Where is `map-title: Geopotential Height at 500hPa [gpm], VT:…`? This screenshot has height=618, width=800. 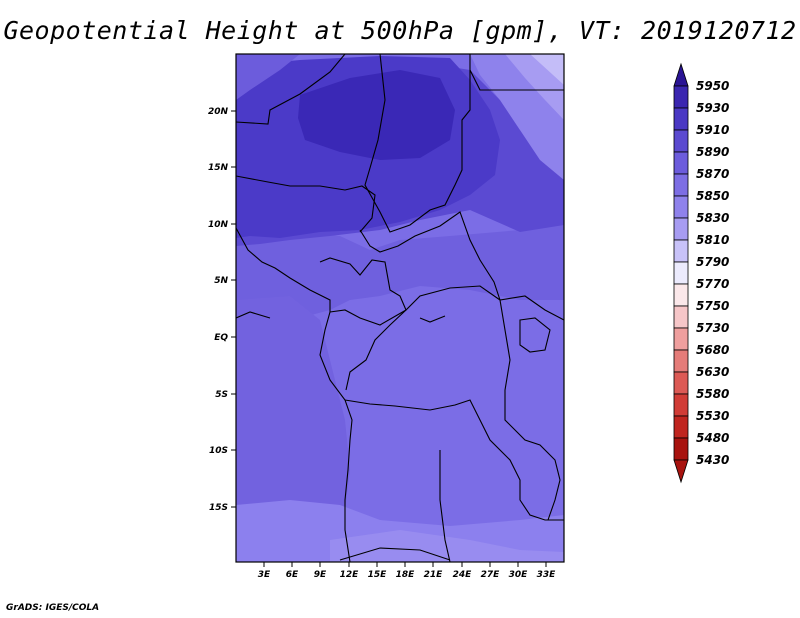
map-title: Geopotential Height at 500hPa [gpm], VT:… is located at coordinates (400, 30).